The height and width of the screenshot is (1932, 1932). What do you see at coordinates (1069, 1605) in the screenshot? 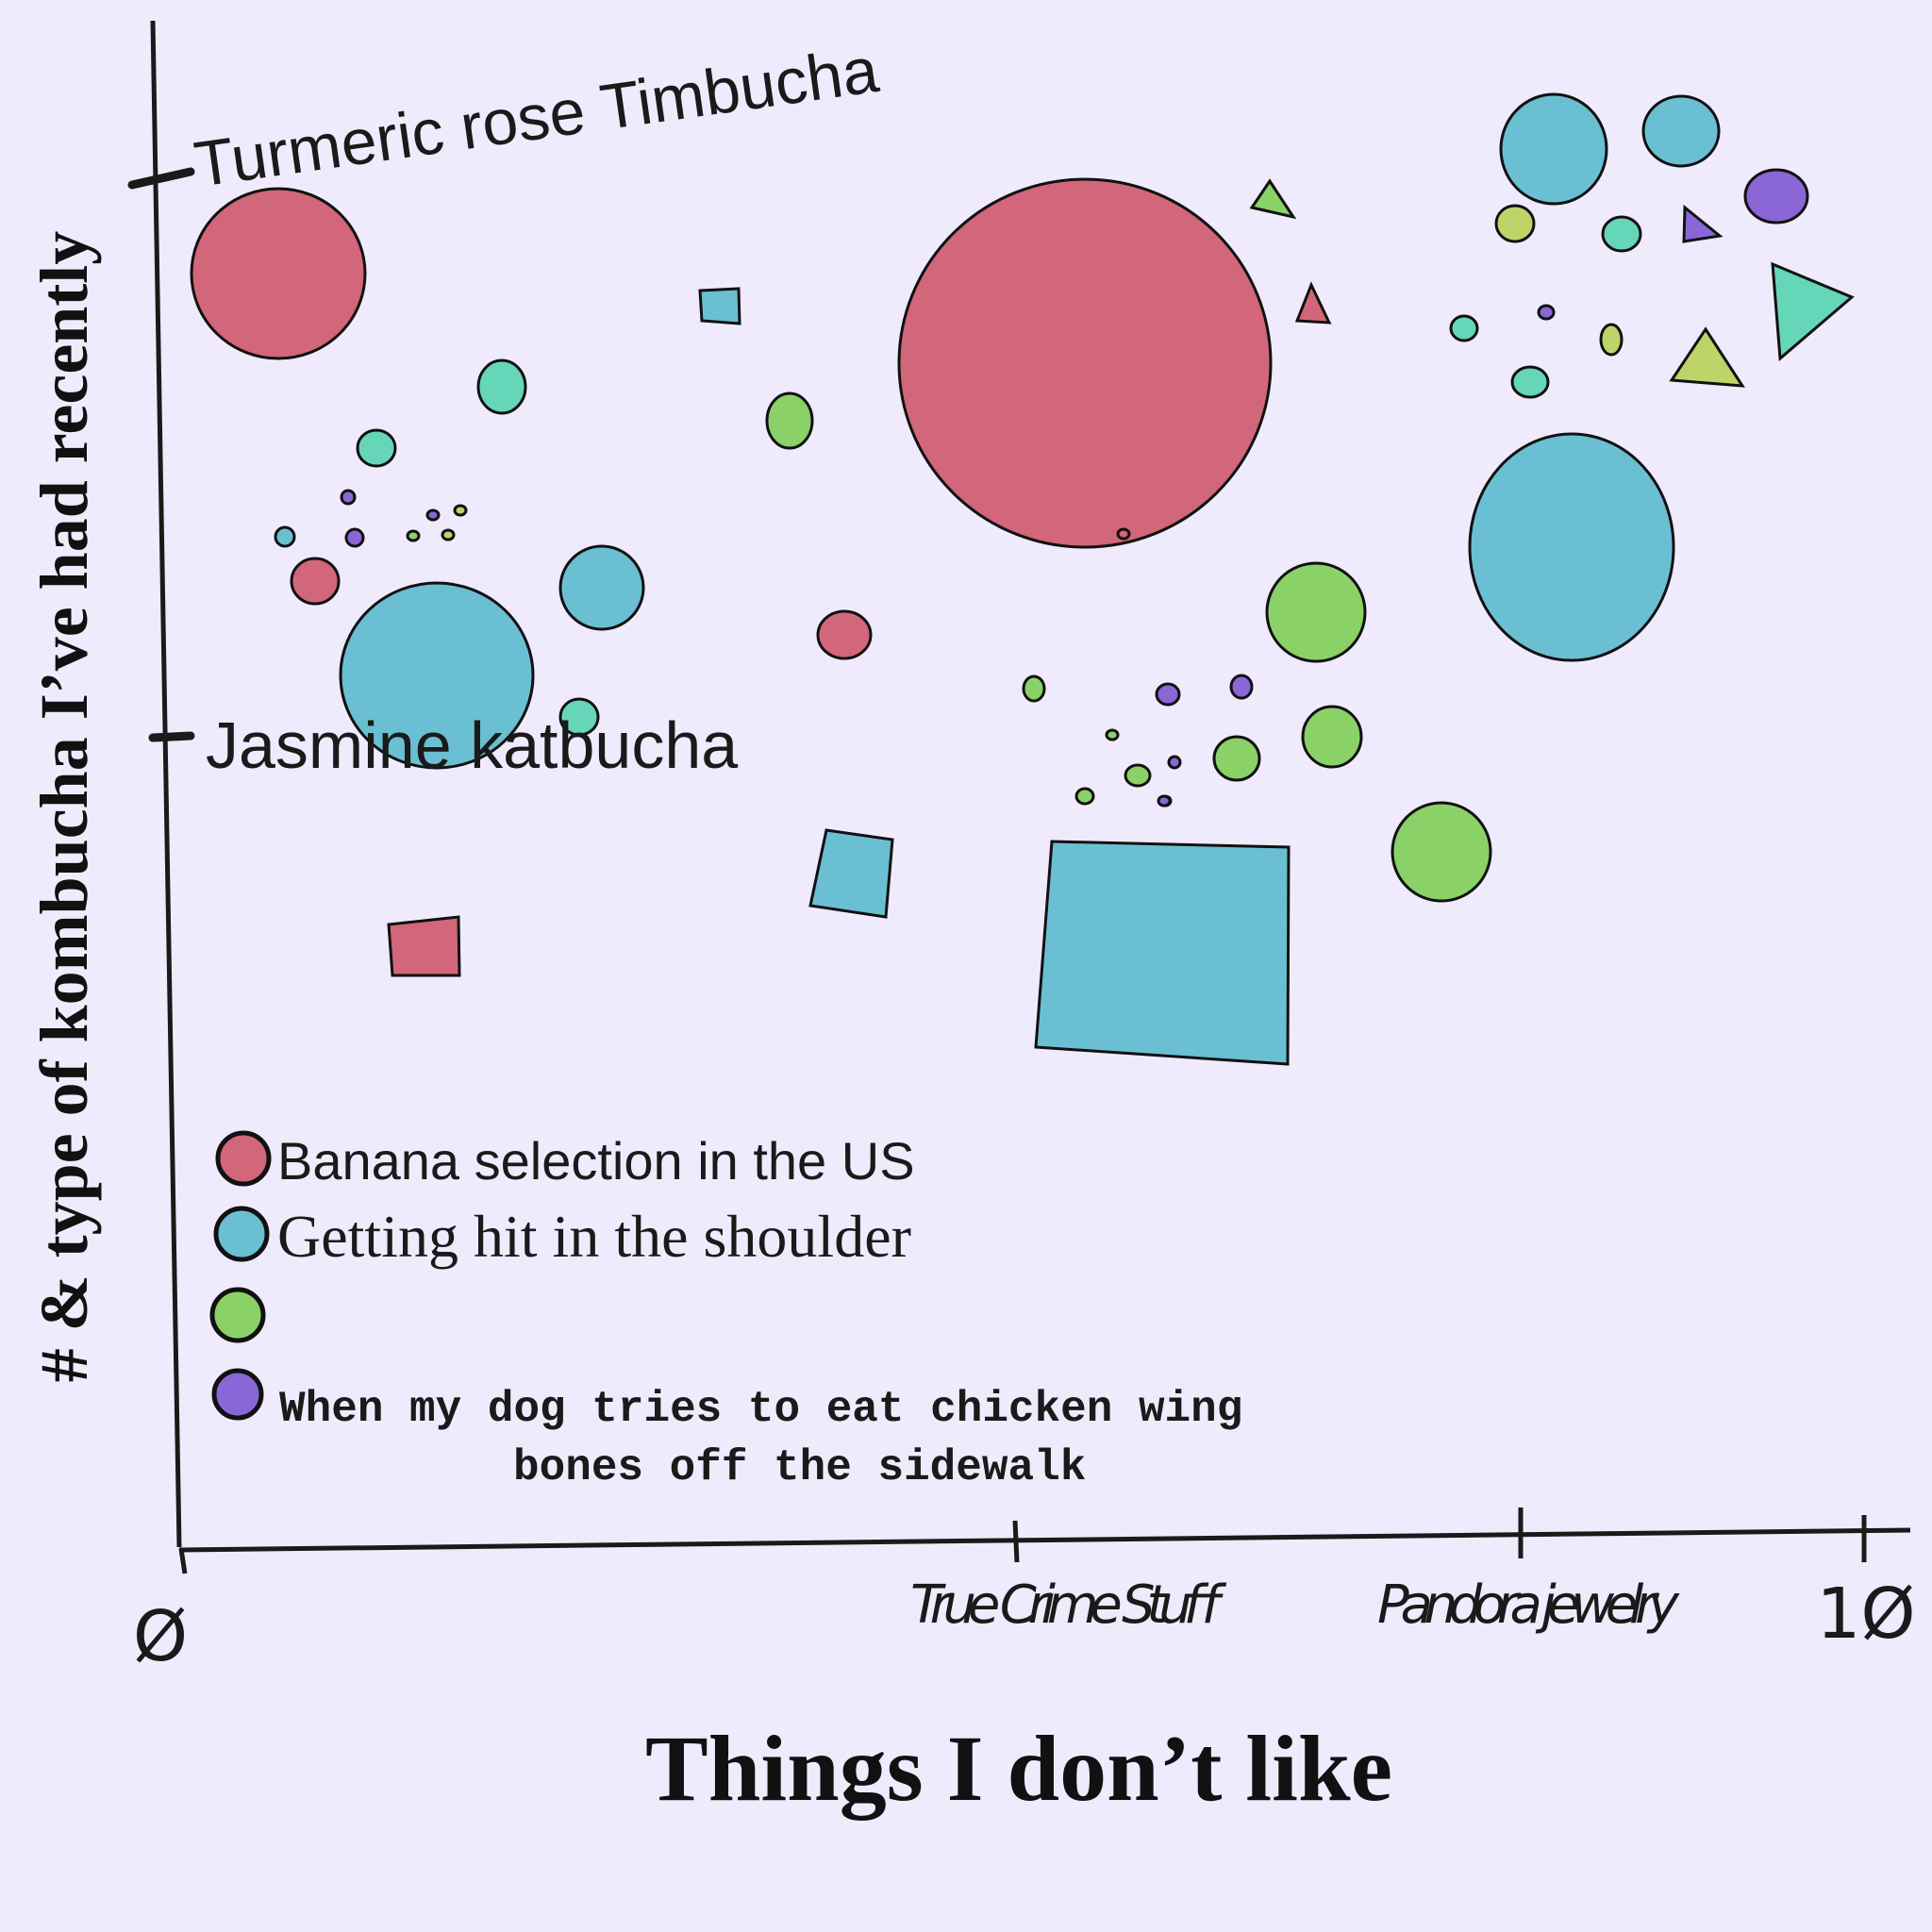
I see `x-tick-label-true-crime: True Crime Stuff` at bounding box center [1069, 1605].